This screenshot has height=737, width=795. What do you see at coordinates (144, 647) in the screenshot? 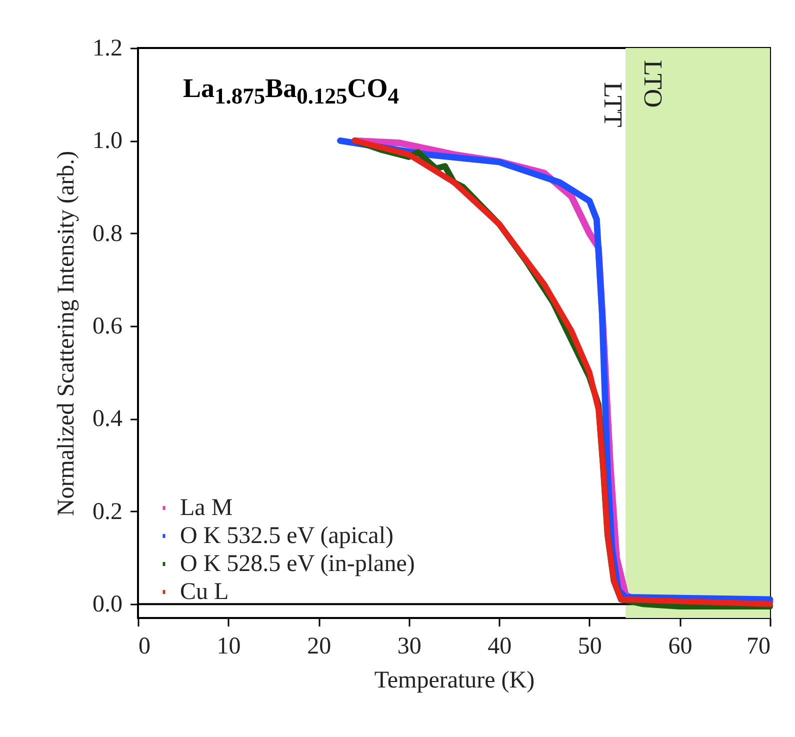
I see `x-tick-label: 0` at bounding box center [144, 647].